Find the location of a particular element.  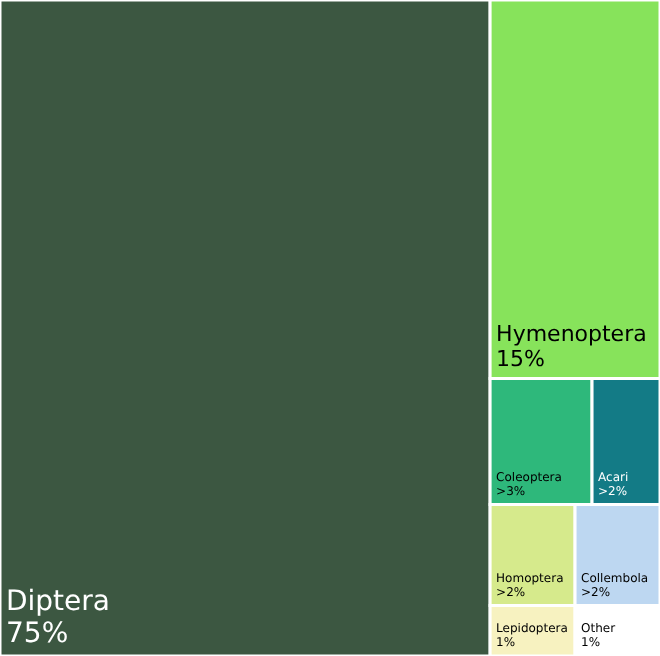

category-label: Hymenoptera is located at coordinates (571, 334).